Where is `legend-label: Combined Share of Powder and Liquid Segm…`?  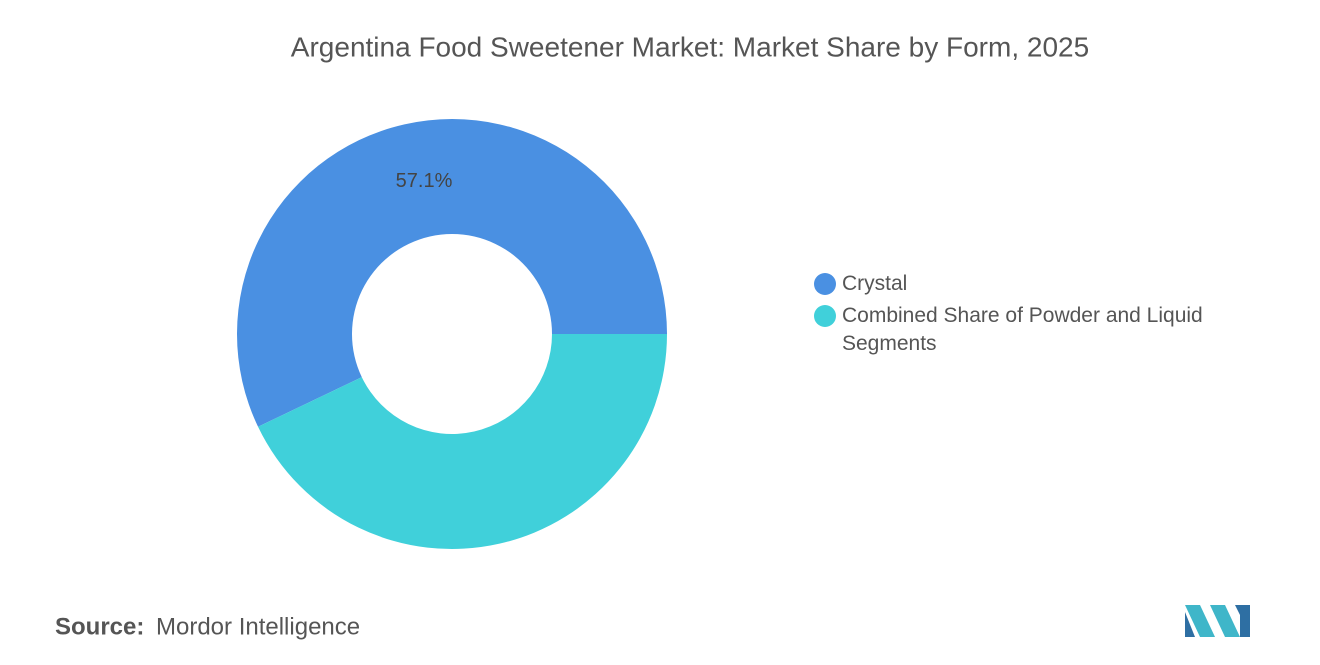
legend-label: Combined Share of Powder and Liquid Segm… is located at coordinates (1022, 329).